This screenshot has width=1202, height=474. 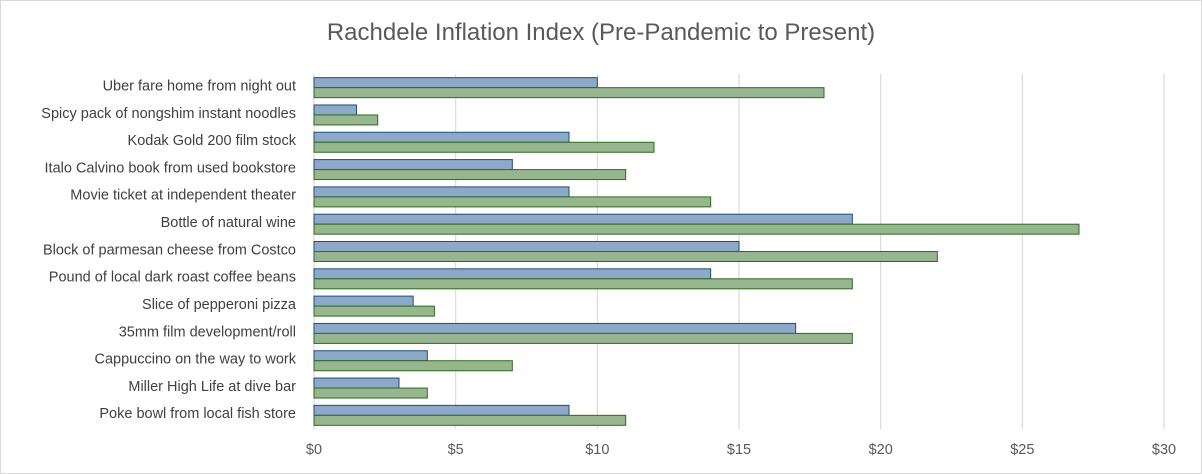 I want to click on category-label: Miller High Life at dive bar, so click(x=212, y=387).